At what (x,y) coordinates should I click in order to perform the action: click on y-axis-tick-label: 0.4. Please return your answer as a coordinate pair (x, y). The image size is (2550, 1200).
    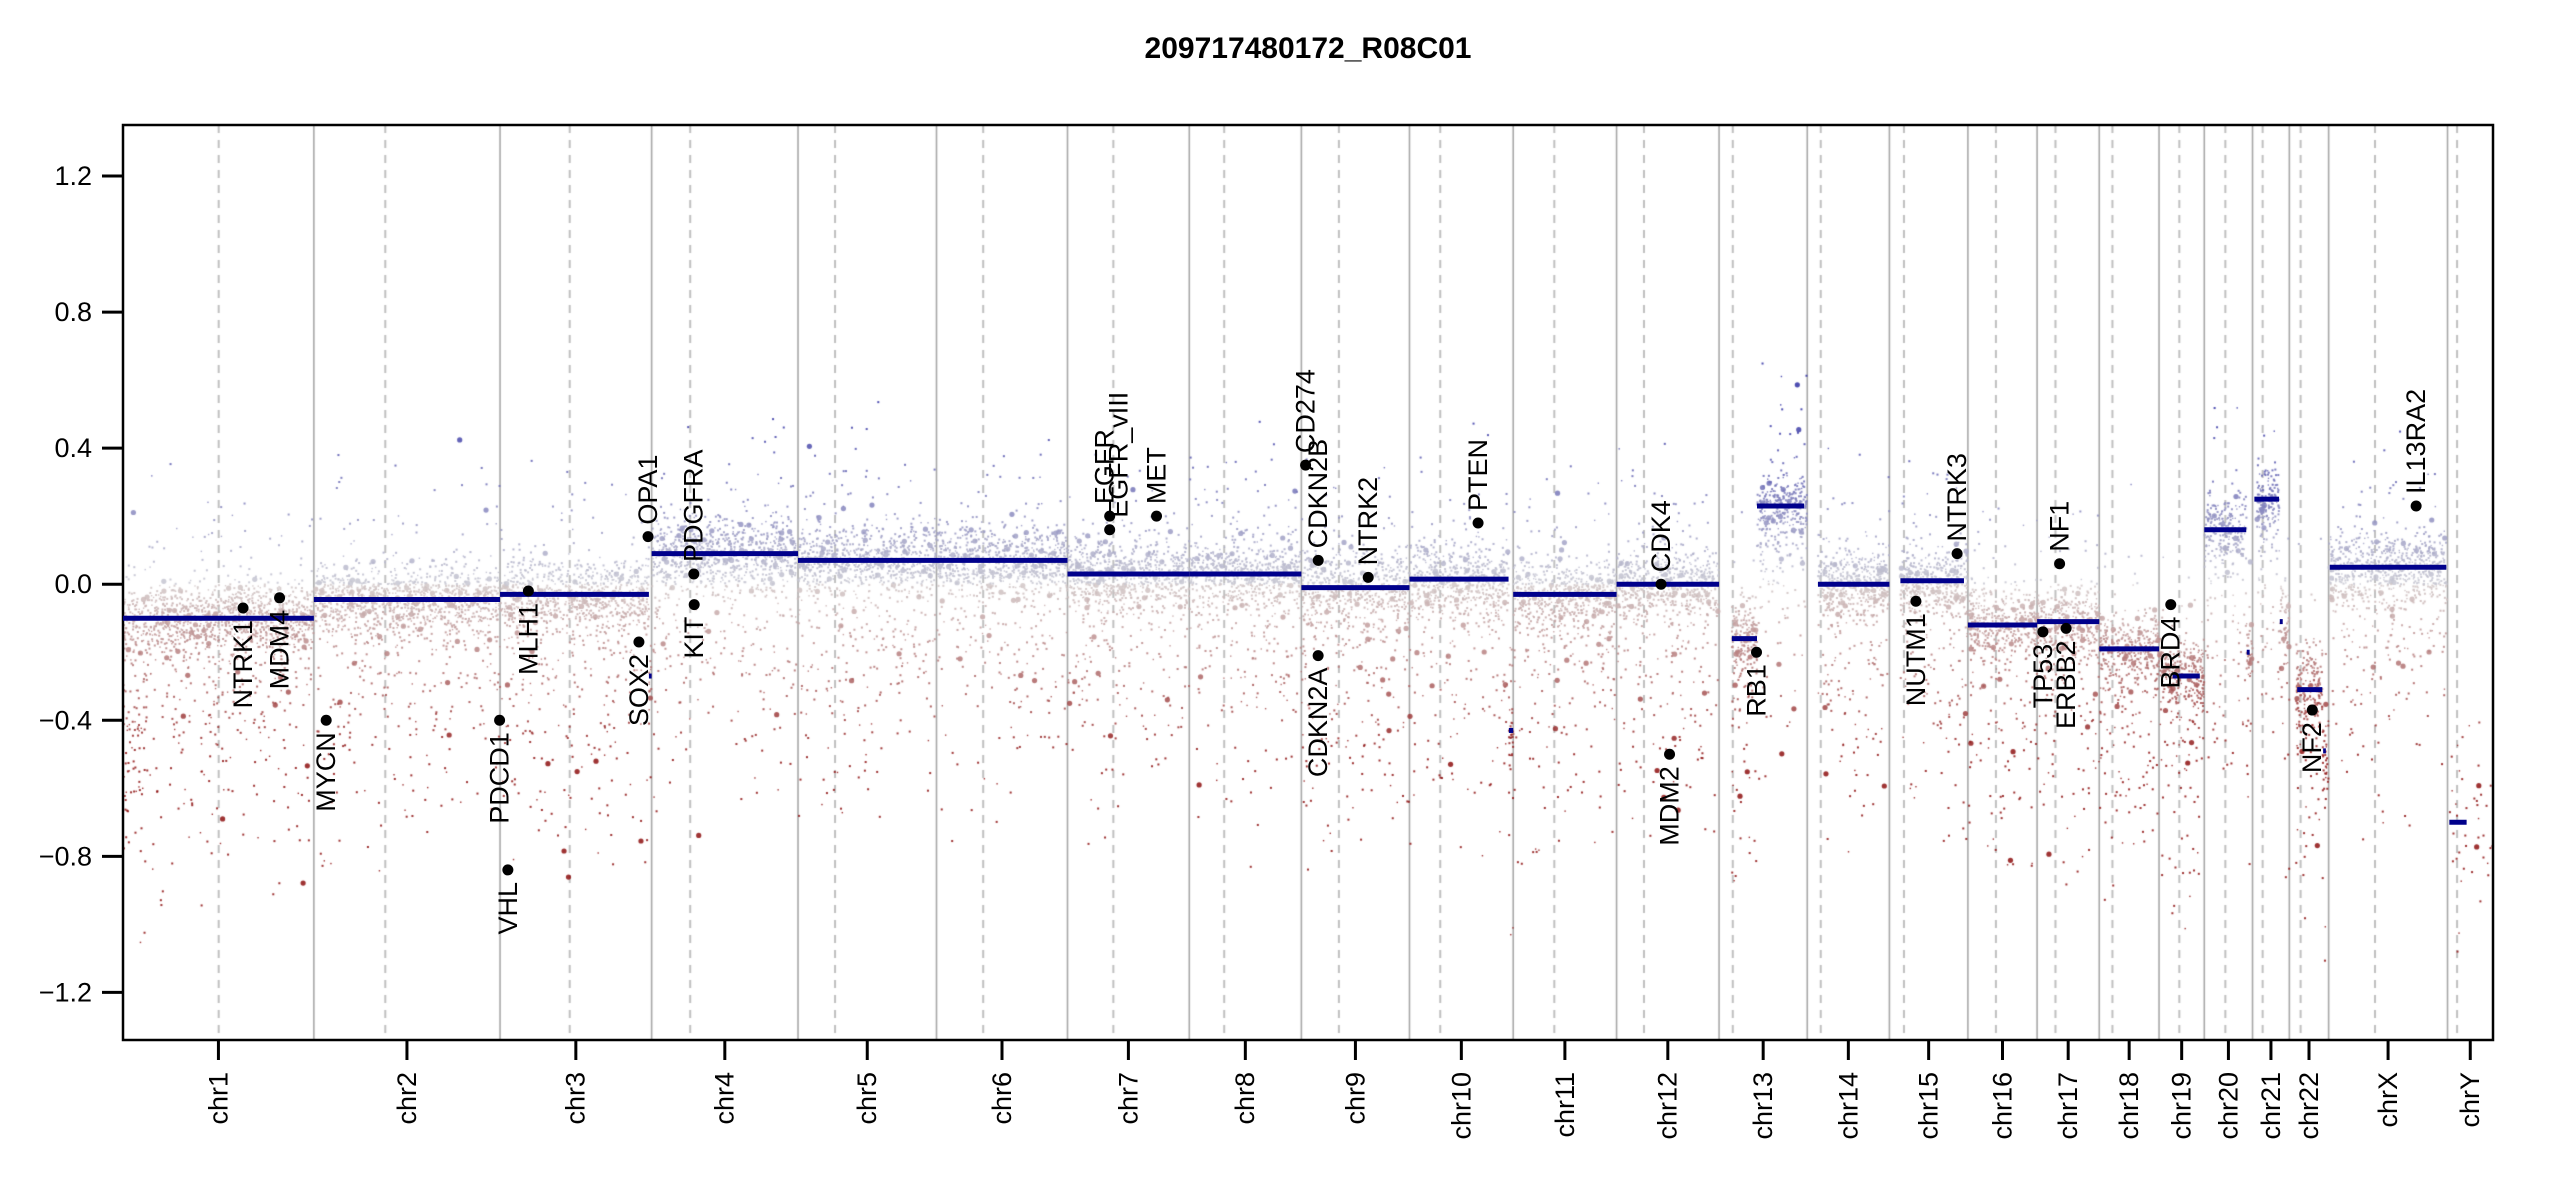
    Looking at the image, I should click on (73, 448).